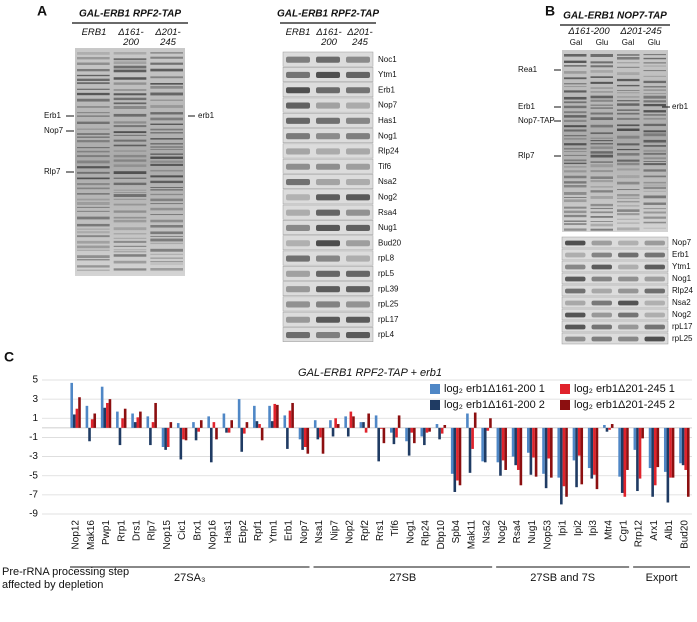  What do you see at coordinates (386, 334) in the screenshot?
I see `blot-label: rpL4` at bounding box center [386, 334].